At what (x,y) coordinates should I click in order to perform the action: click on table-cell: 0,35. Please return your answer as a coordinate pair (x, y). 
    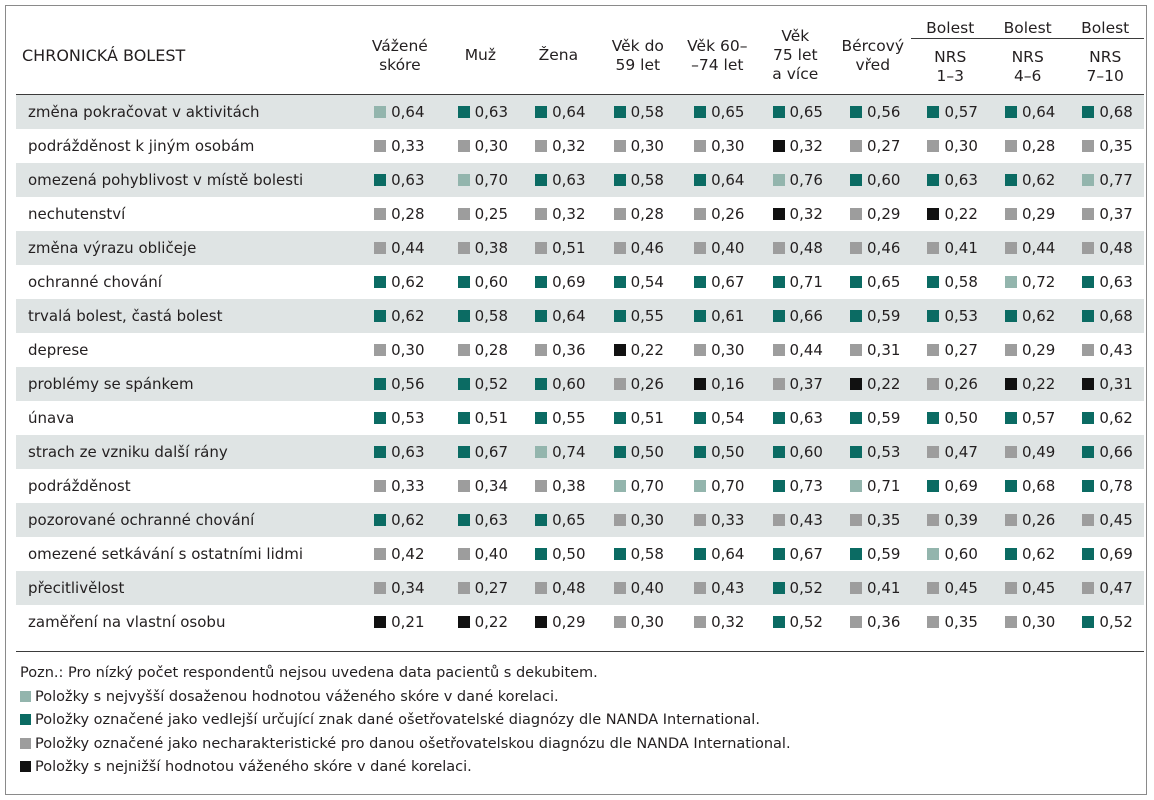
    Looking at the image, I should click on (949, 622).